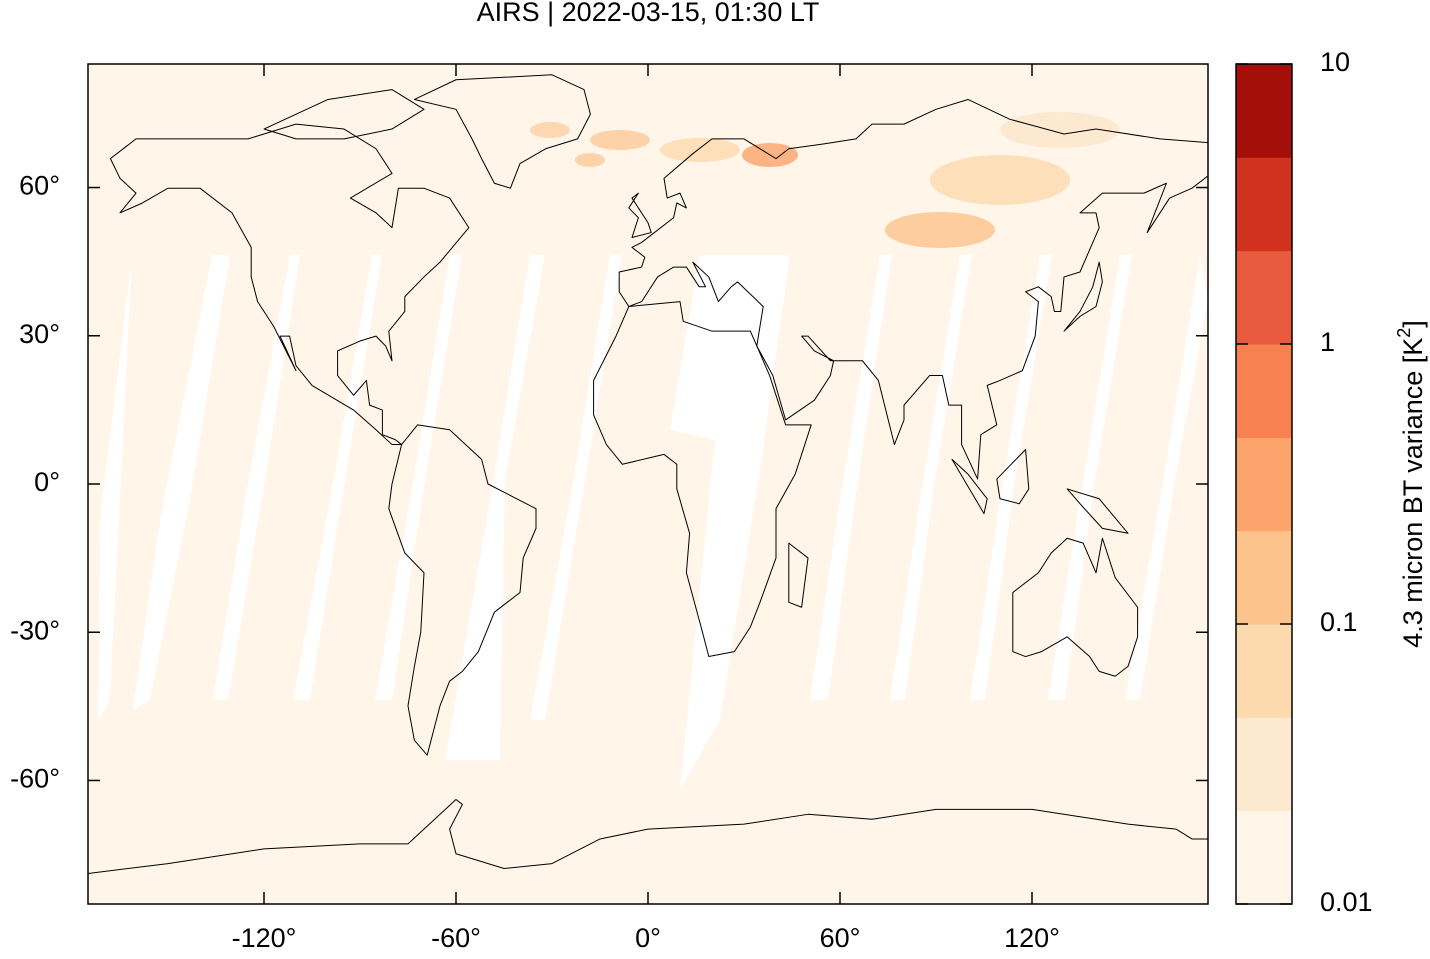  Describe the element at coordinates (1413, 324) in the screenshot. I see `label-end: ]` at that location.